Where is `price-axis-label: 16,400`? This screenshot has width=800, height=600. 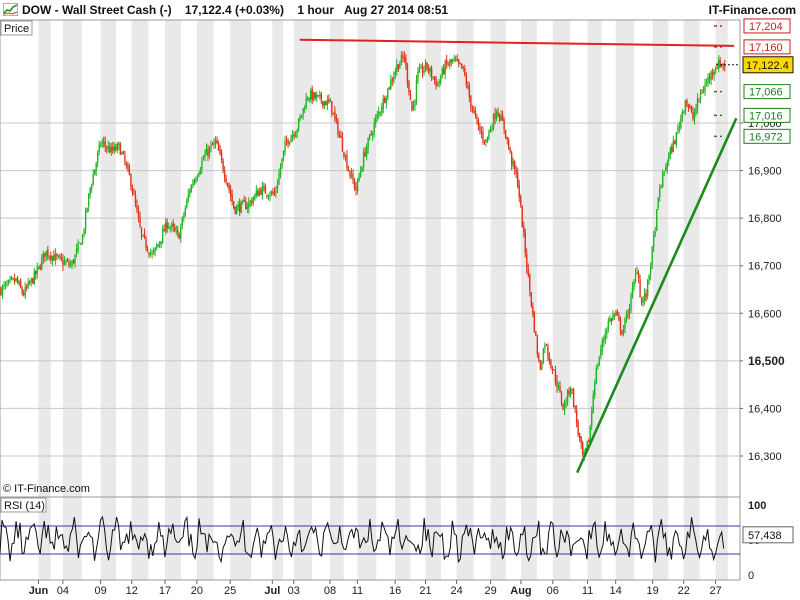 price-axis-label: 16,400 is located at coordinates (765, 409).